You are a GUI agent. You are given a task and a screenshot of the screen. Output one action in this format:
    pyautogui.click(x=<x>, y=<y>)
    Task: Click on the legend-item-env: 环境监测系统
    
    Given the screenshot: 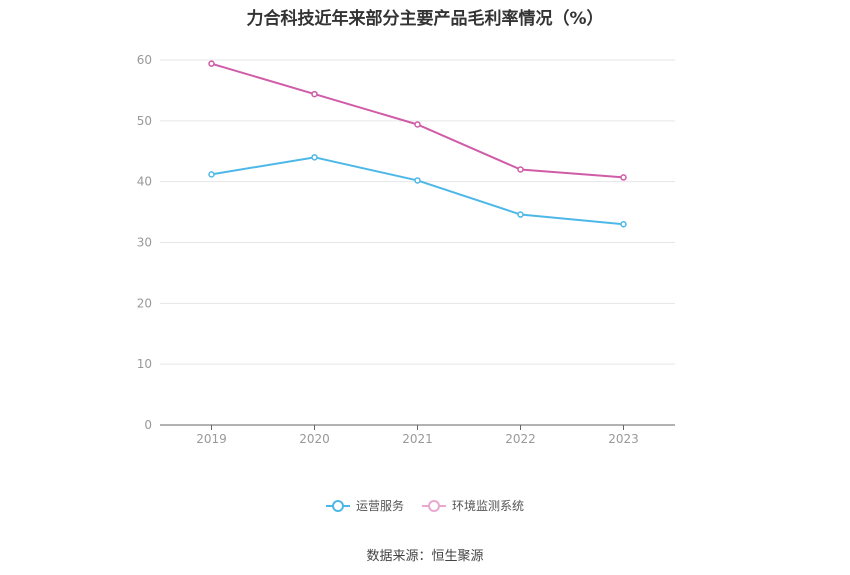 What is the action you would take?
    pyautogui.click(x=473, y=505)
    